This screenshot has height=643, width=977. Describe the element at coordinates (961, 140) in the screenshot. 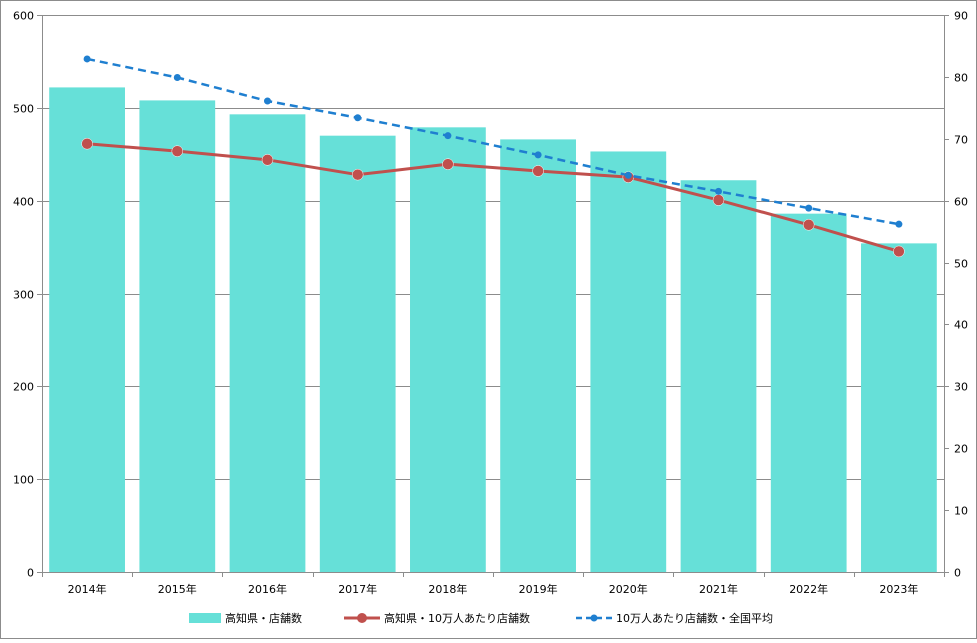

I see `right-tick-label: 70` at that location.